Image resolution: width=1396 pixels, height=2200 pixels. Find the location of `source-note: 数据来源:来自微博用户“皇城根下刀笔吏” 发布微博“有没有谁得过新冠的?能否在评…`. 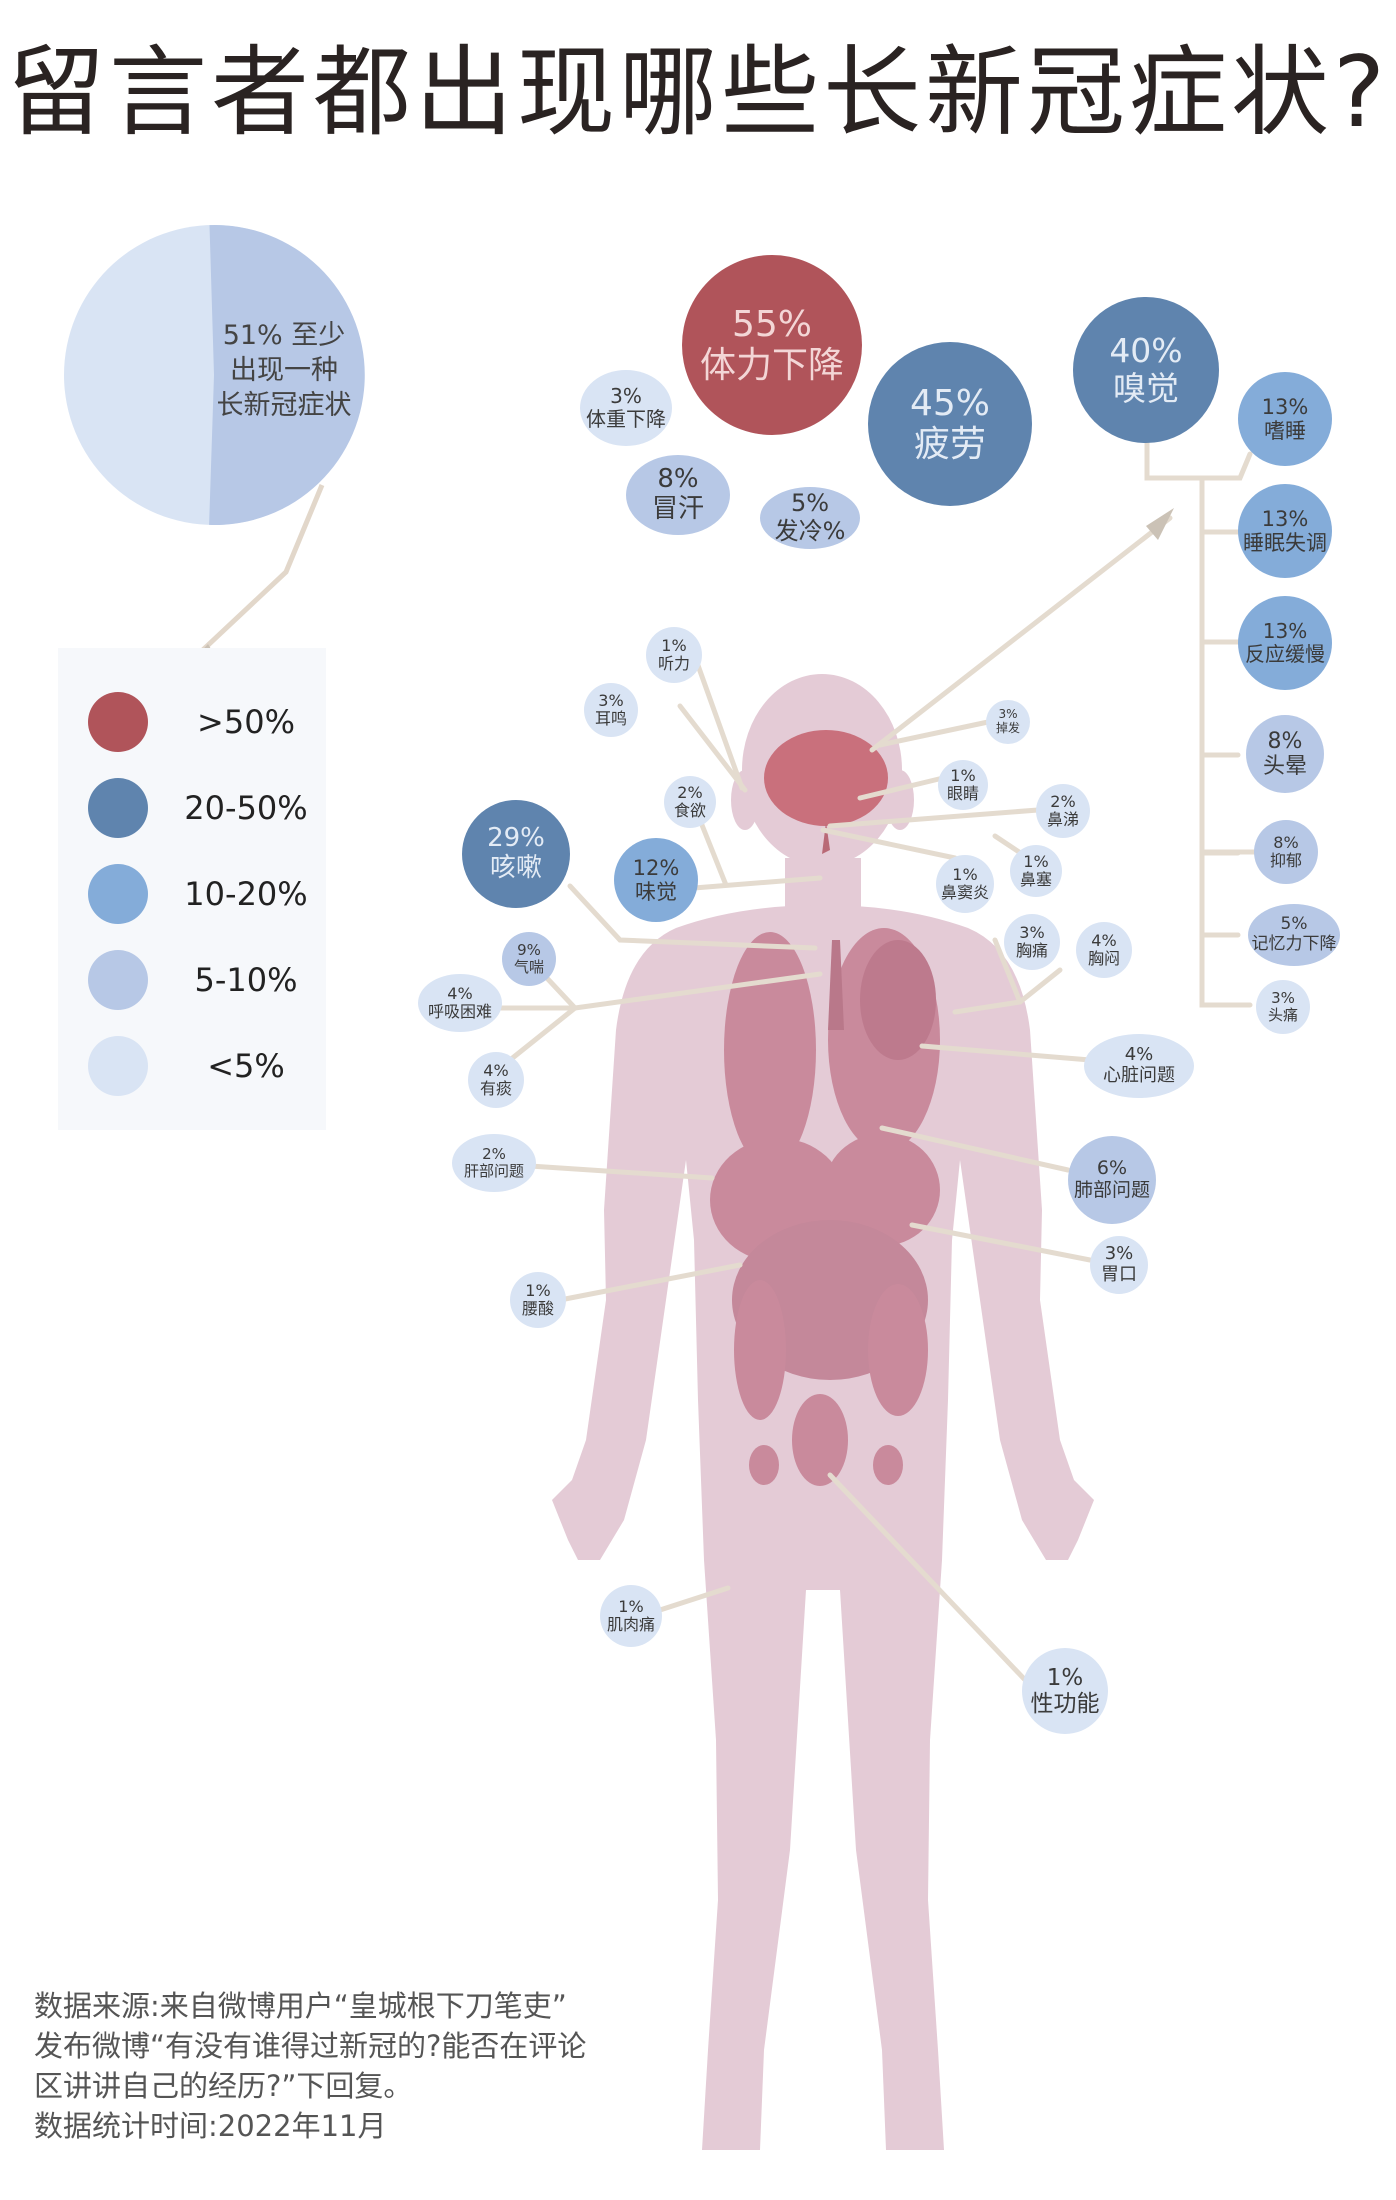

source-note: 数据来源:来自微博用户“皇城根下刀笔吏” 发布微博“有没有谁得过新冠的?能否在评… is located at coordinates (310, 2066).